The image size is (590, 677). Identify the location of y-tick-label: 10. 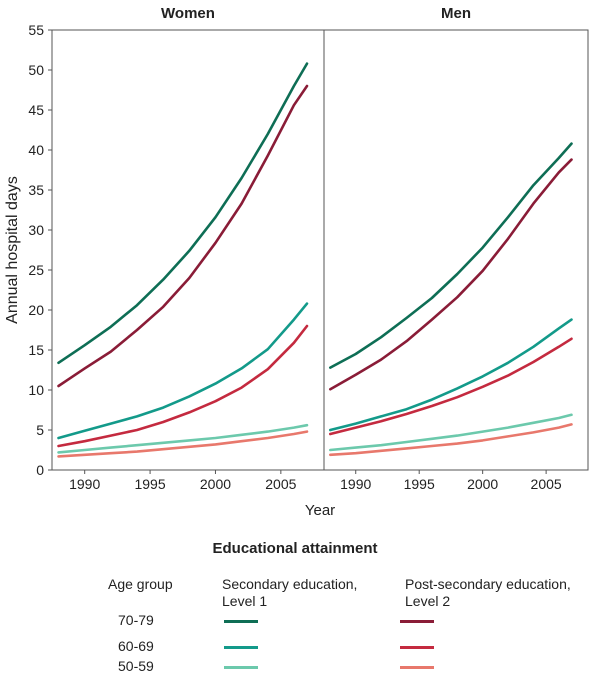
(36, 390).